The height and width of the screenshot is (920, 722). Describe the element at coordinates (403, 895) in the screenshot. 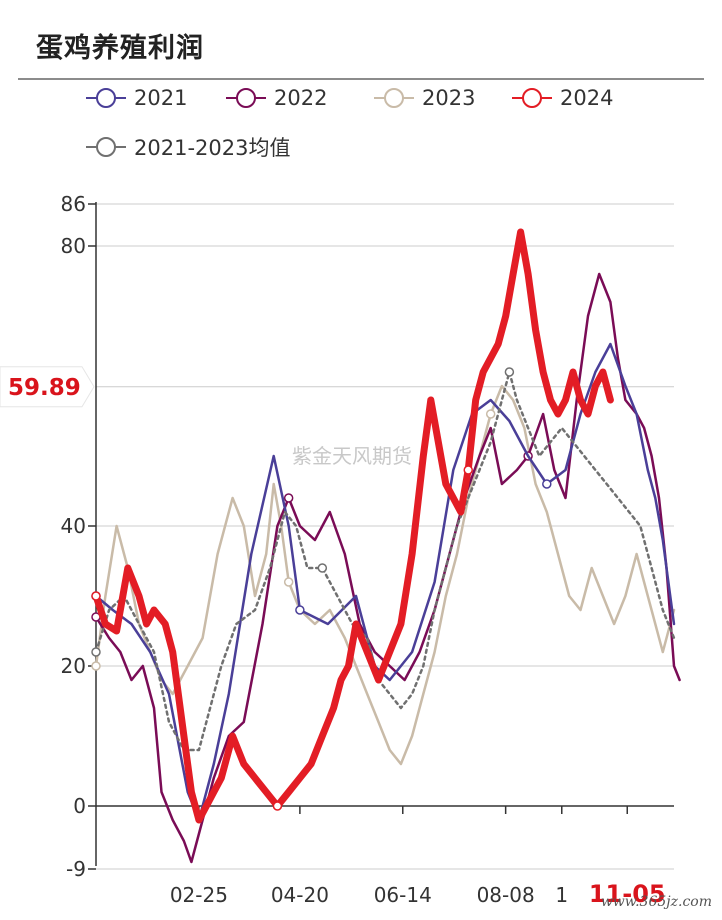

I see `x-tick-label: 06-14` at that location.